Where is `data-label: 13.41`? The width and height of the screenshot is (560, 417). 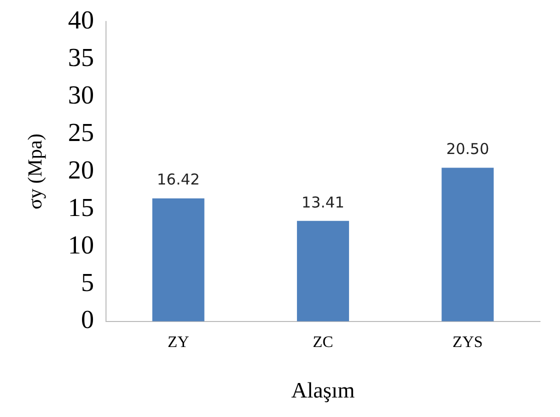 data-label: 13.41 is located at coordinates (323, 202).